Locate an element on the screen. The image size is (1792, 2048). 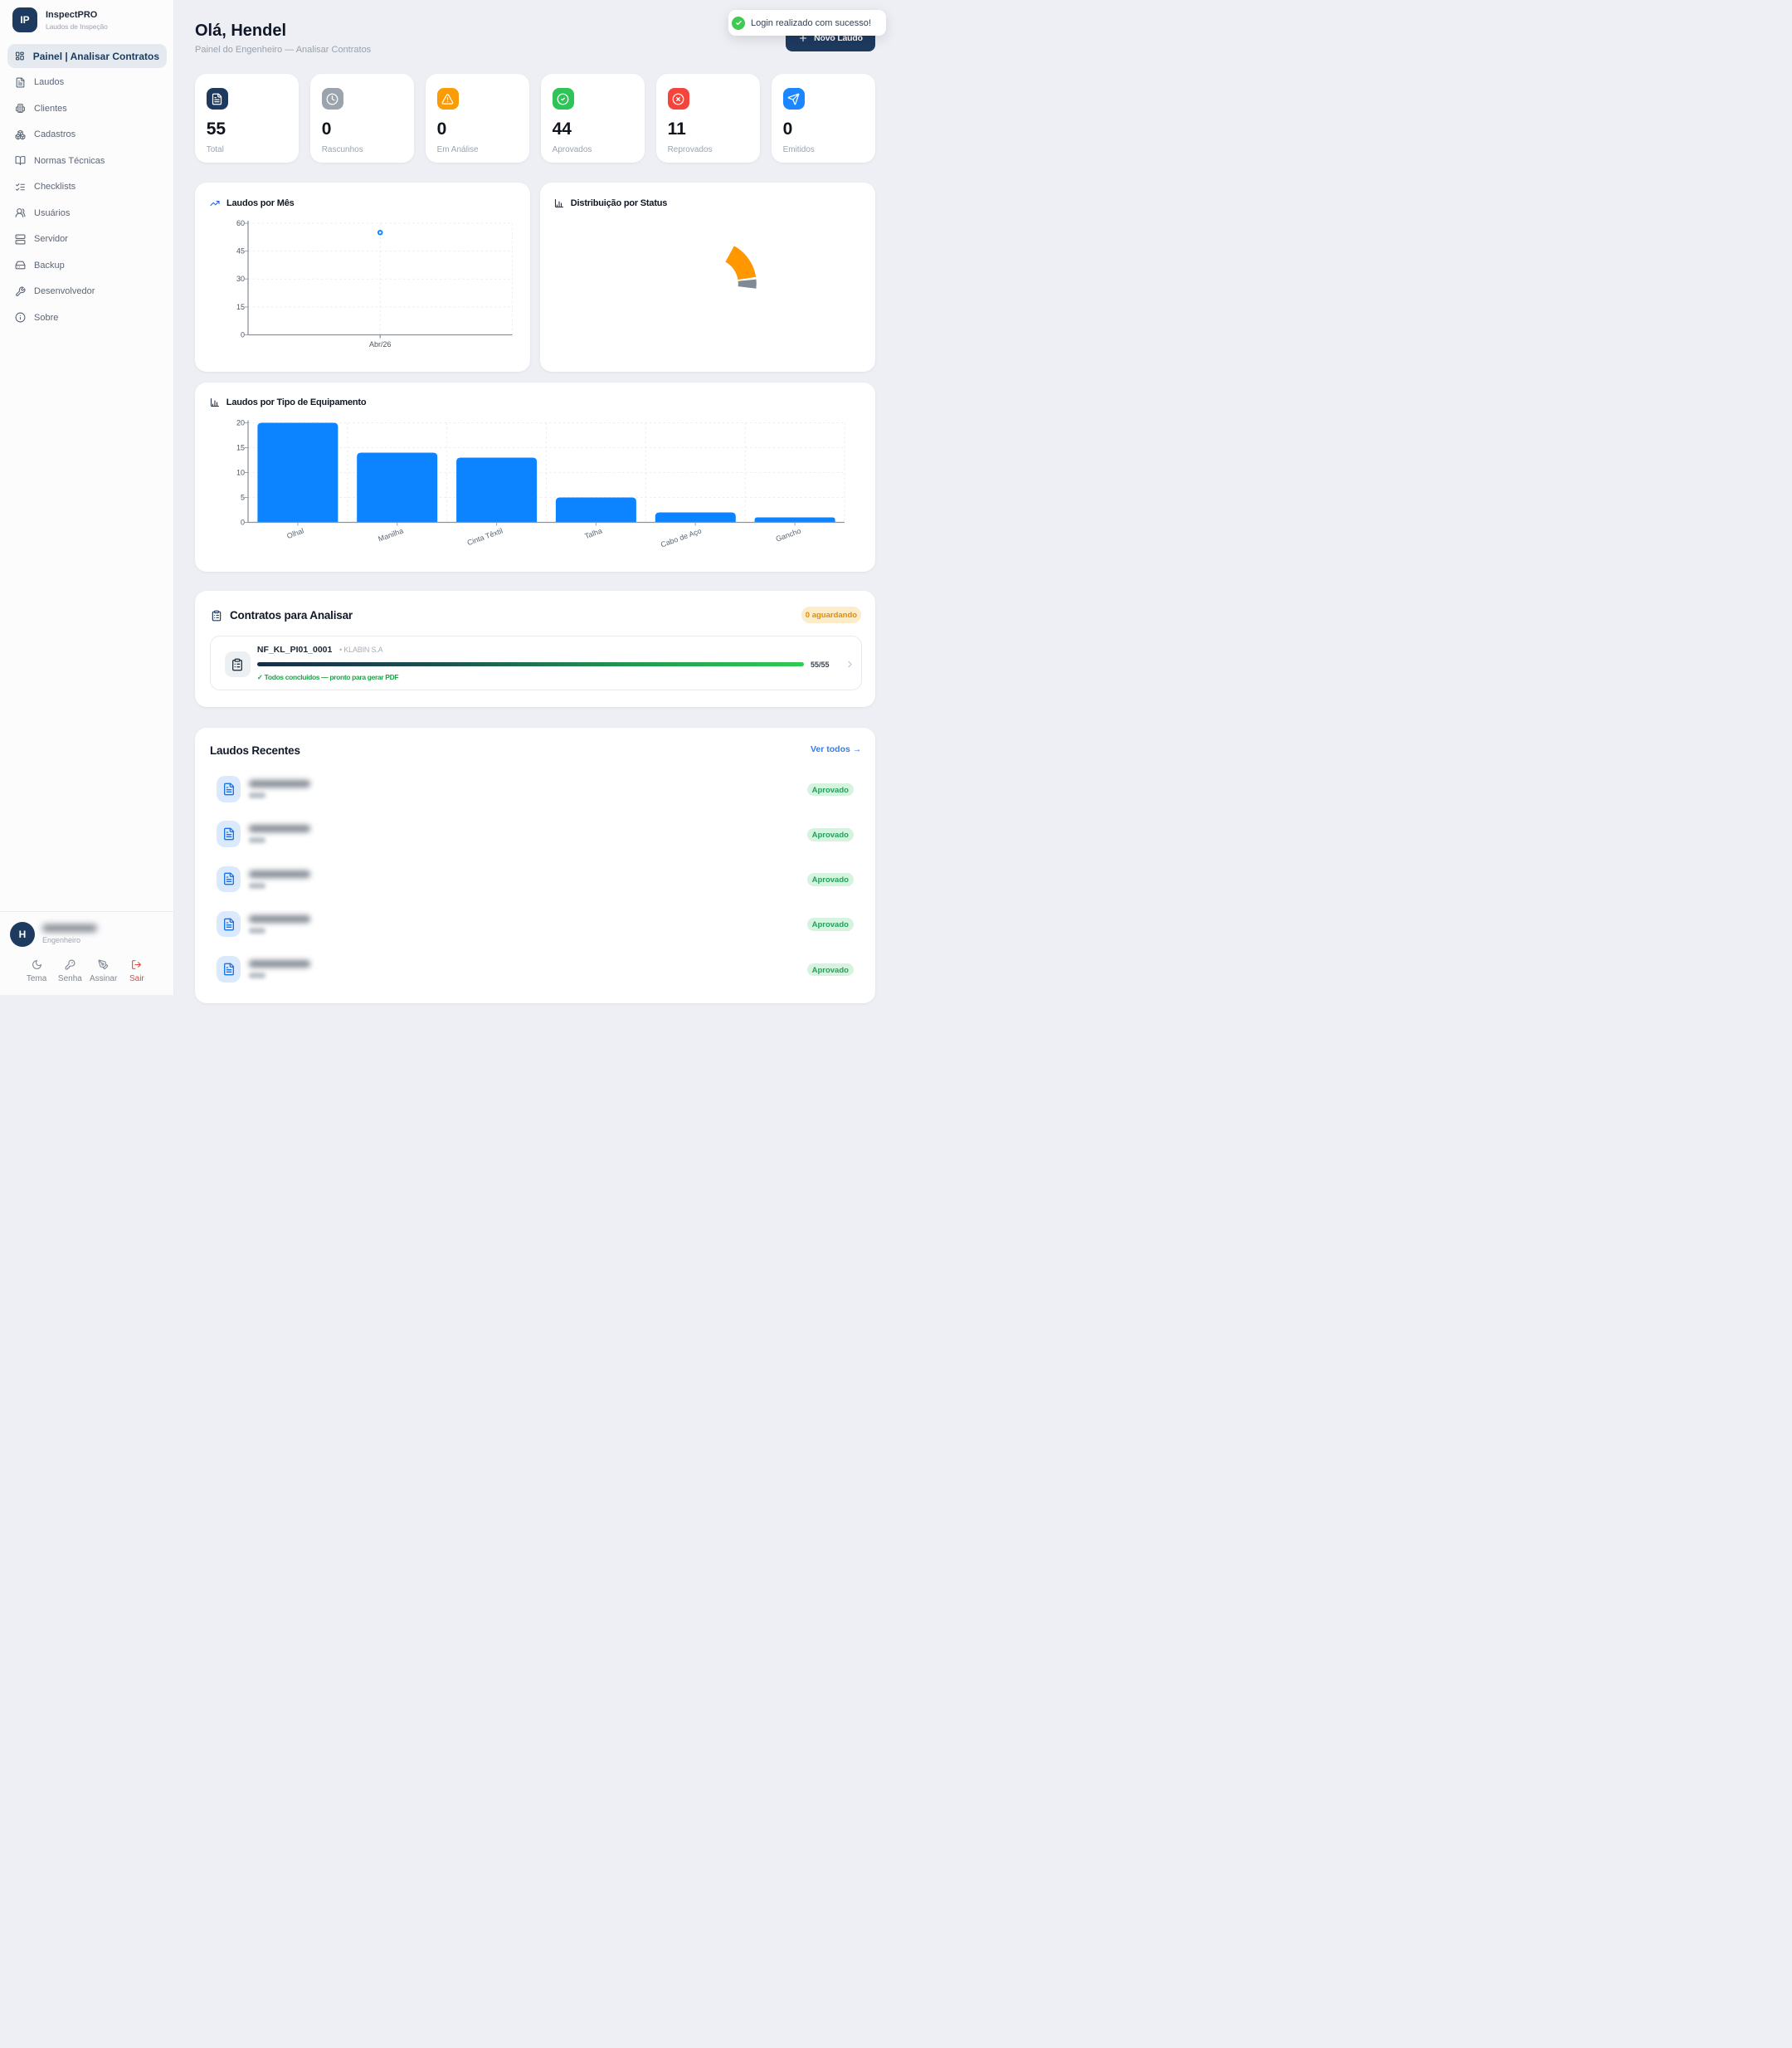
svg-text: Olhal is located at coordinates (294, 533).